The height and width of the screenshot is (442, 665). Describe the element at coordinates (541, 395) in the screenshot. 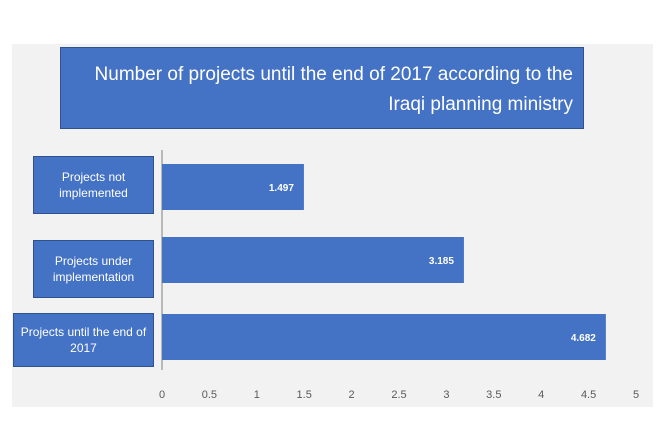

I see `x-tick-label-8: 4` at that location.